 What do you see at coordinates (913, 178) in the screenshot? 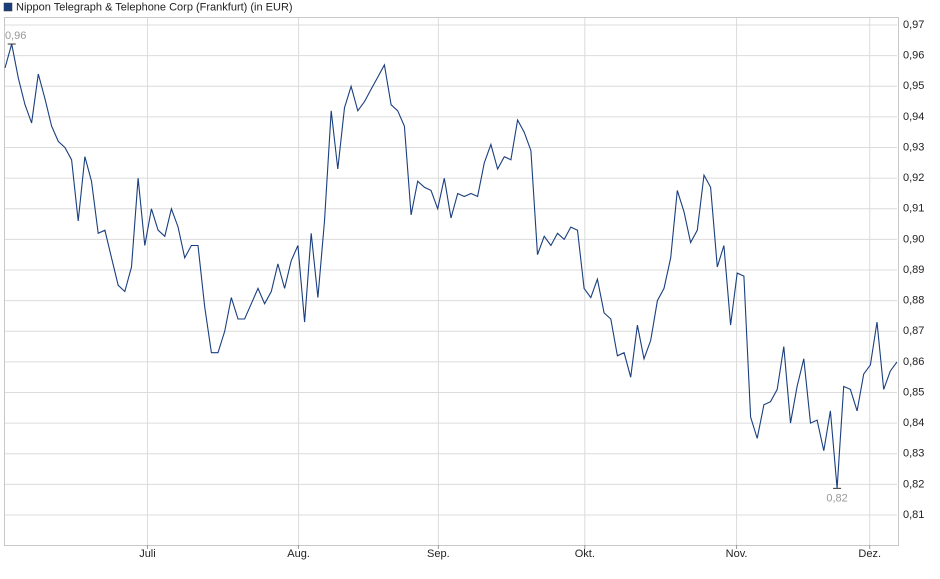
I see `y-tick-label: 0,92` at bounding box center [913, 178].